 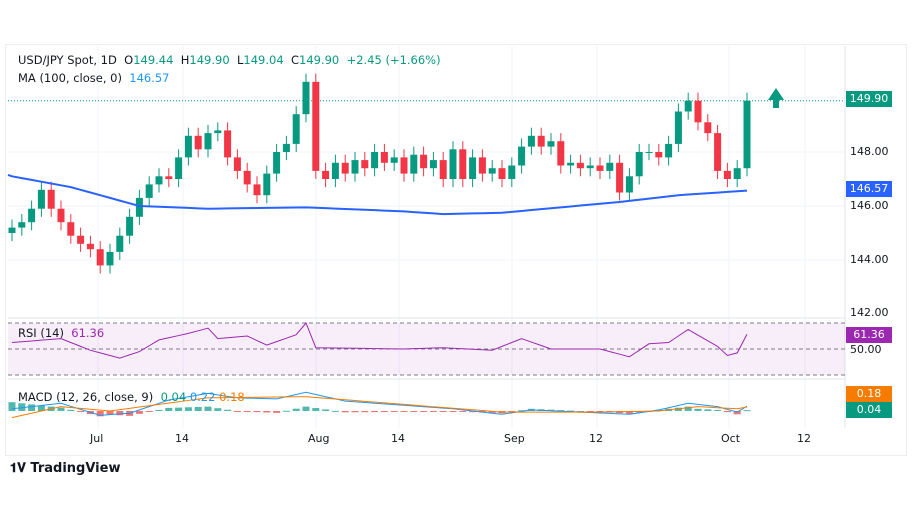 What do you see at coordinates (393, 60) in the screenshot?
I see `change-value: +2.45 (+1.66%)` at bounding box center [393, 60].